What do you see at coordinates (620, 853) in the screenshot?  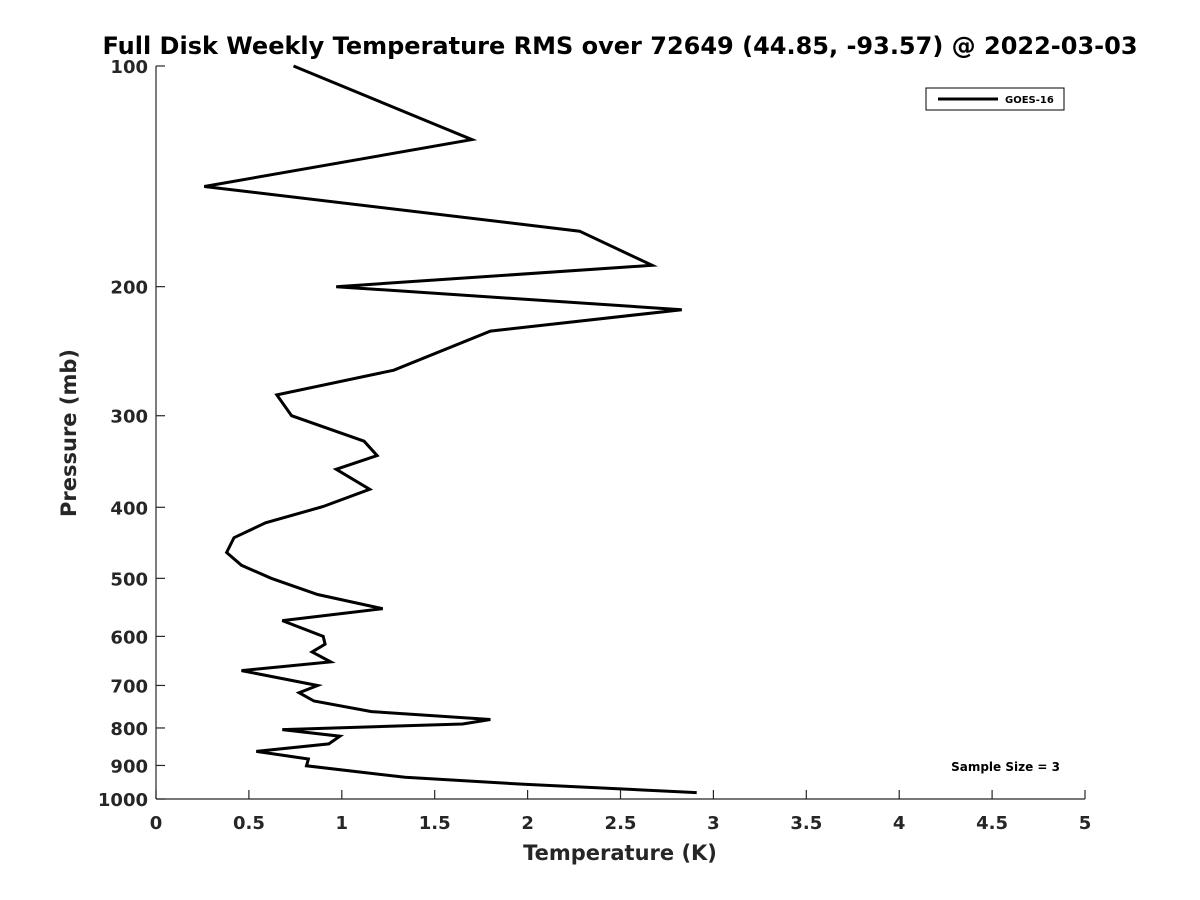 I see `x-axis-label: Temperature (K)` at bounding box center [620, 853].